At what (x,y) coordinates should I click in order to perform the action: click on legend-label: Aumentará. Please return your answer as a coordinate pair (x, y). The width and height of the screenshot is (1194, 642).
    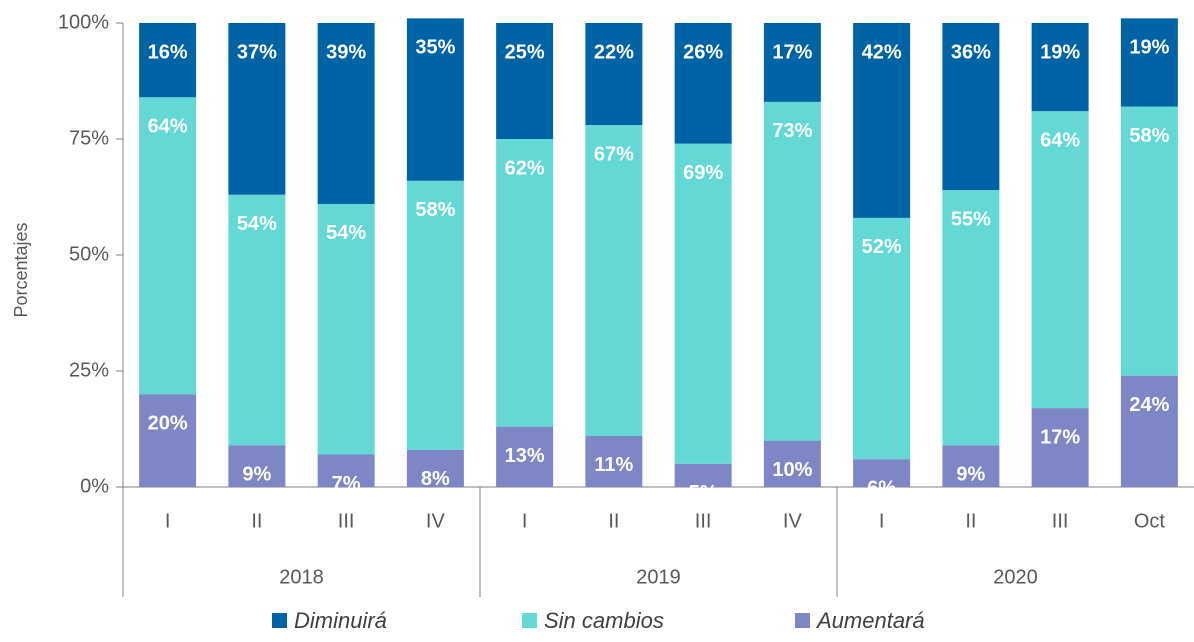
    Looking at the image, I should click on (870, 620).